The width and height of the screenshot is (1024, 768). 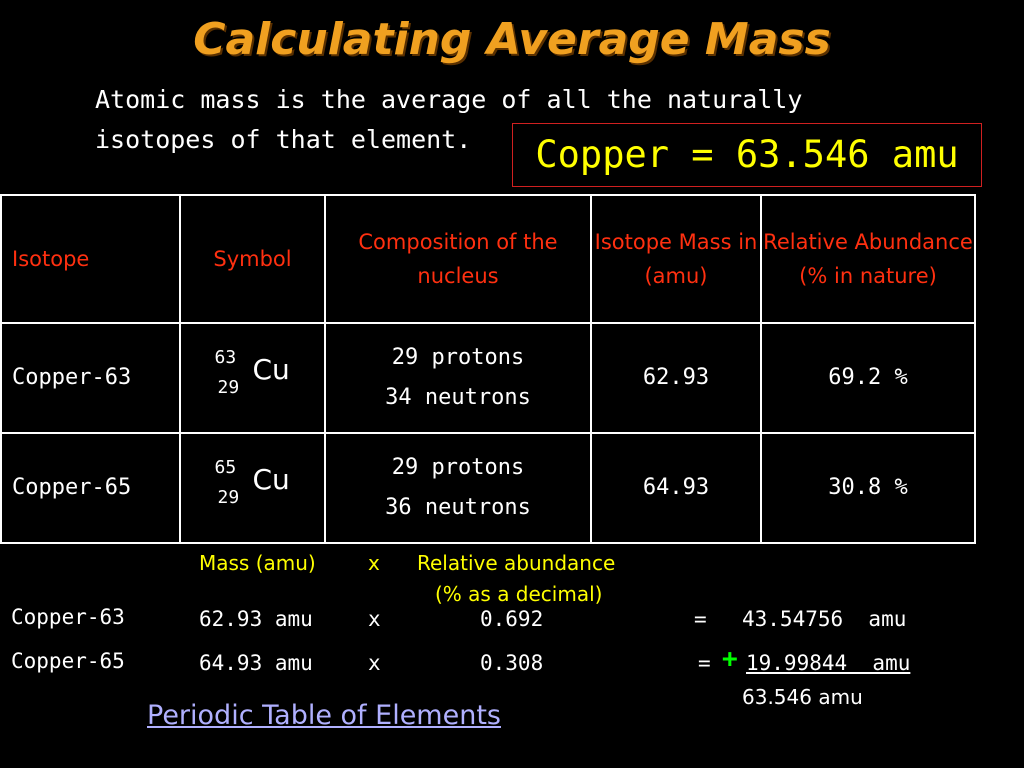 I want to click on calc-header-abundance: Relative abundance, so click(x=516, y=563).